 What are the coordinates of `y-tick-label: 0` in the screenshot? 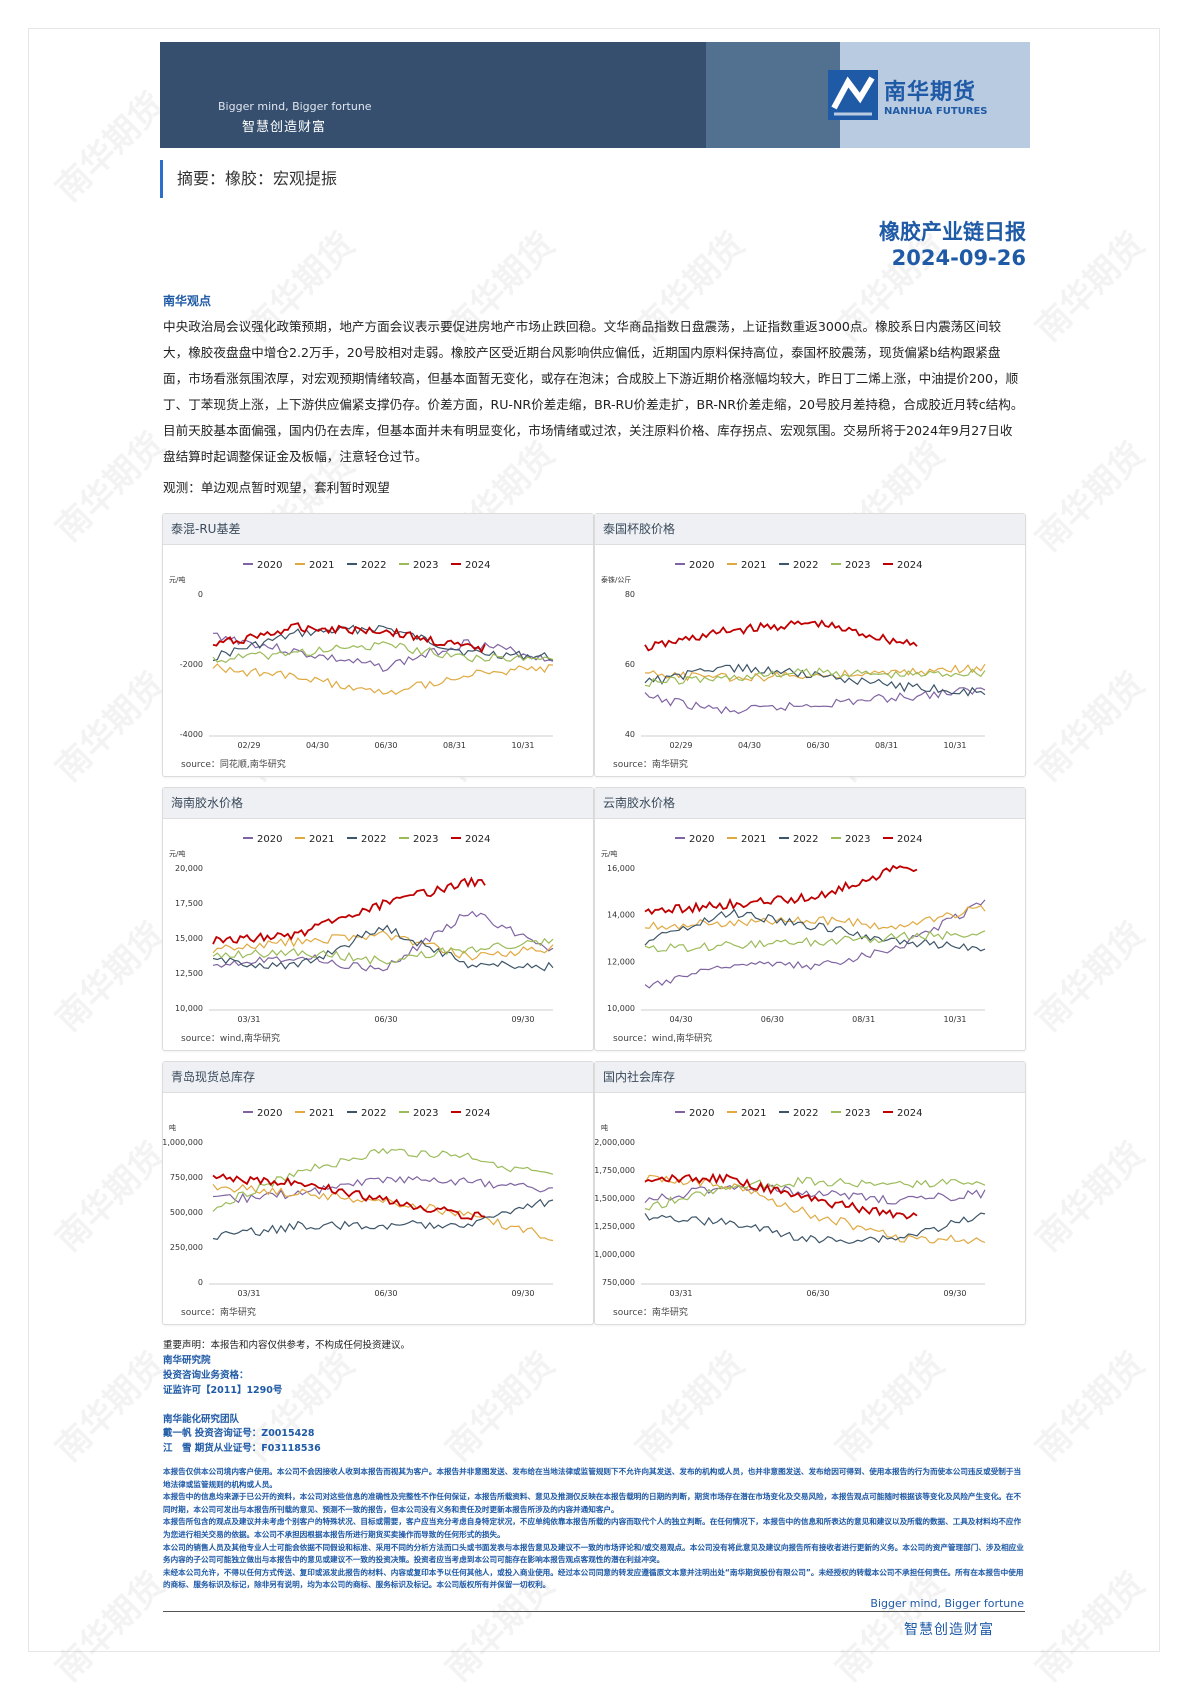 It's located at (200, 594).